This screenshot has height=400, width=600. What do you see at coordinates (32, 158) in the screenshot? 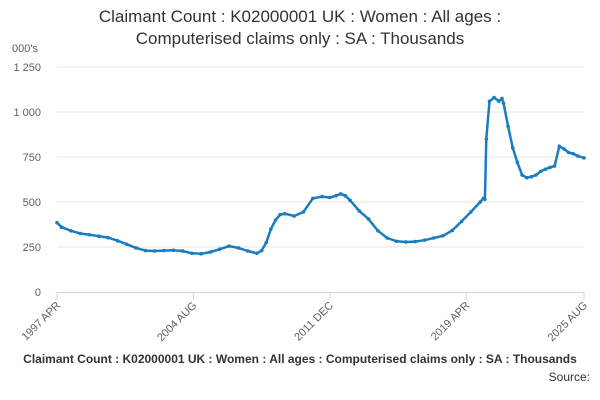
I see `y-tick-label: 750` at bounding box center [32, 158].